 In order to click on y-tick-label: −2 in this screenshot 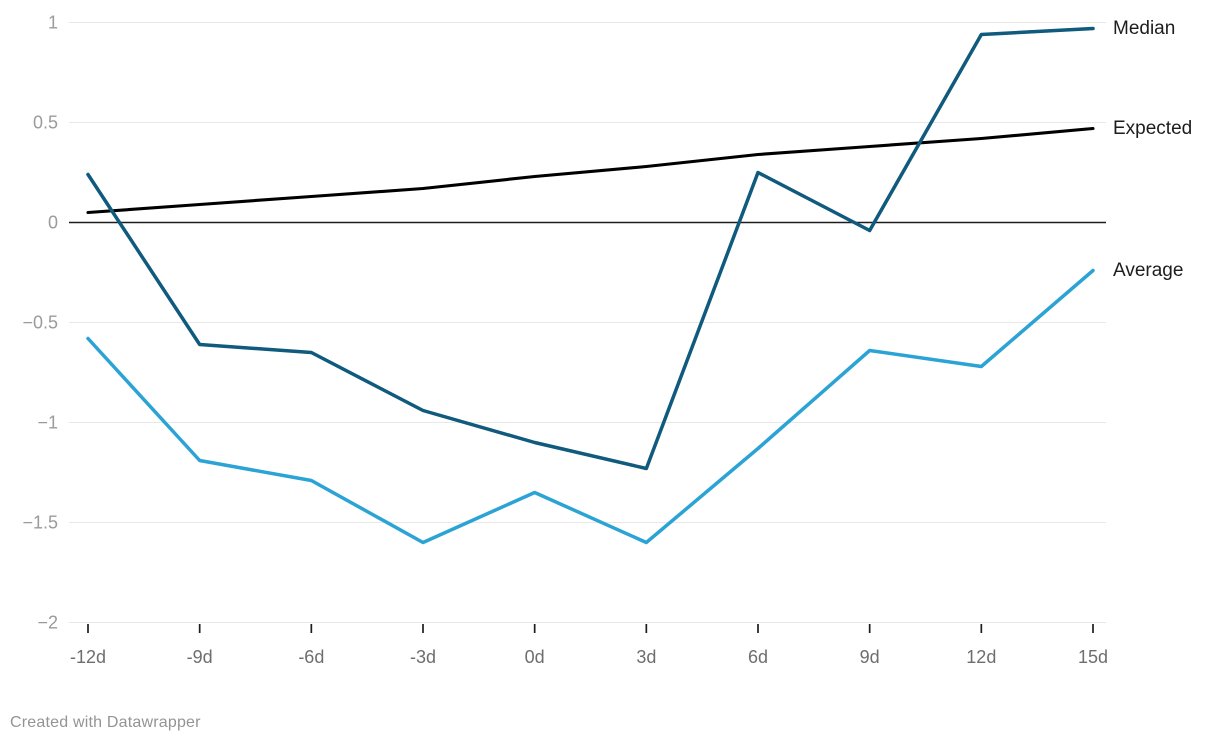, I will do `click(47, 623)`.